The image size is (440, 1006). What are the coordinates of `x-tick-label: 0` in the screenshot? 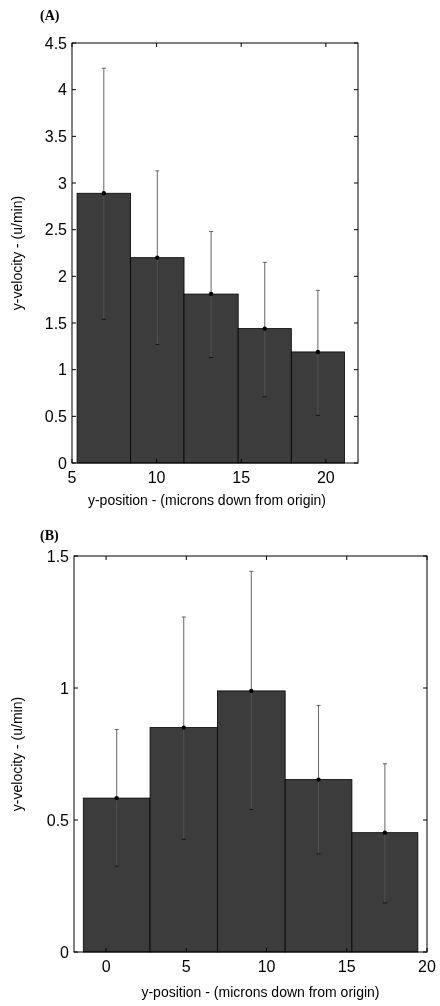 It's located at (106, 966).